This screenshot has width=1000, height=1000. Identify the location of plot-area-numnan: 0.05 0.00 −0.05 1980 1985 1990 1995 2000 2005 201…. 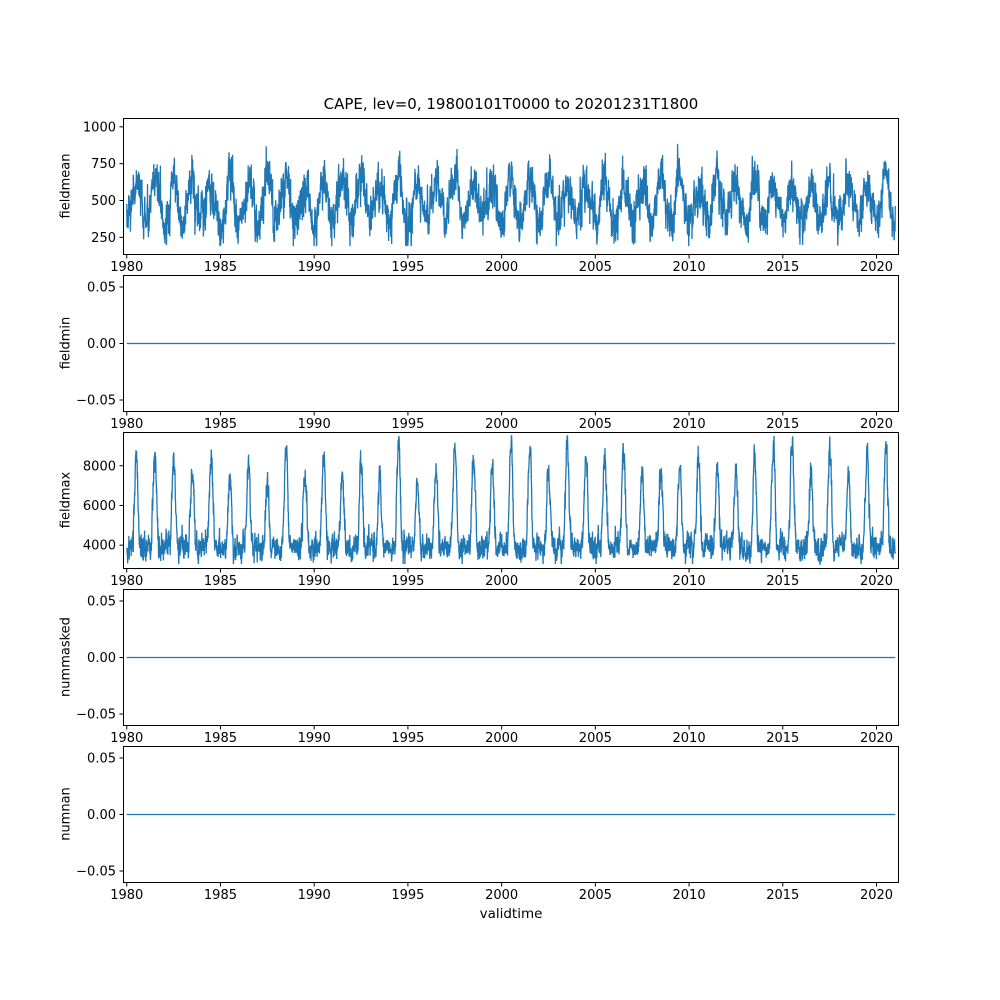
(487, 824).